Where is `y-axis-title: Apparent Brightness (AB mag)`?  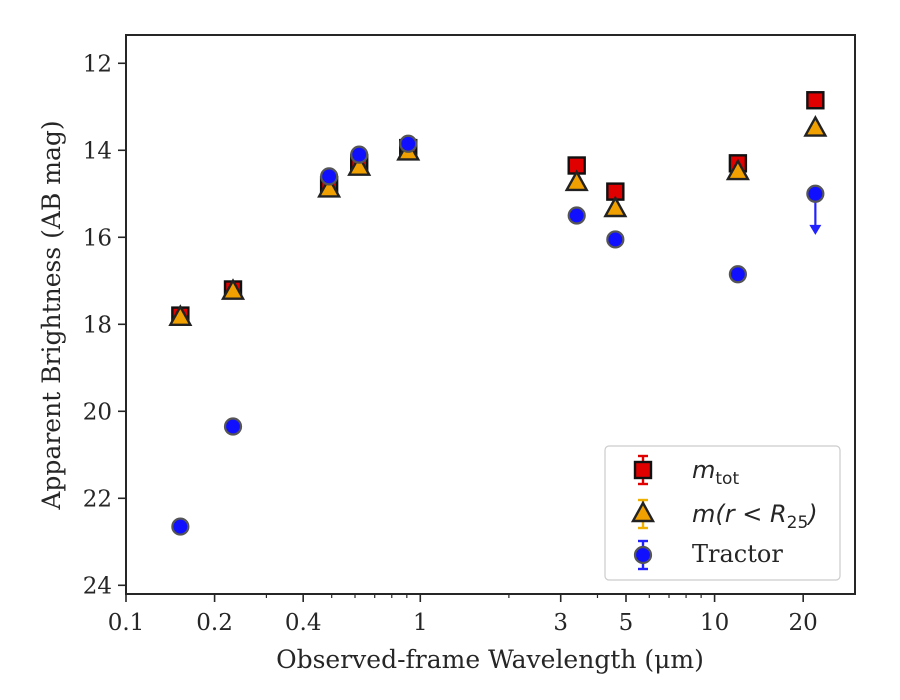 y-axis-title: Apparent Brightness (AB mag) is located at coordinates (51, 315).